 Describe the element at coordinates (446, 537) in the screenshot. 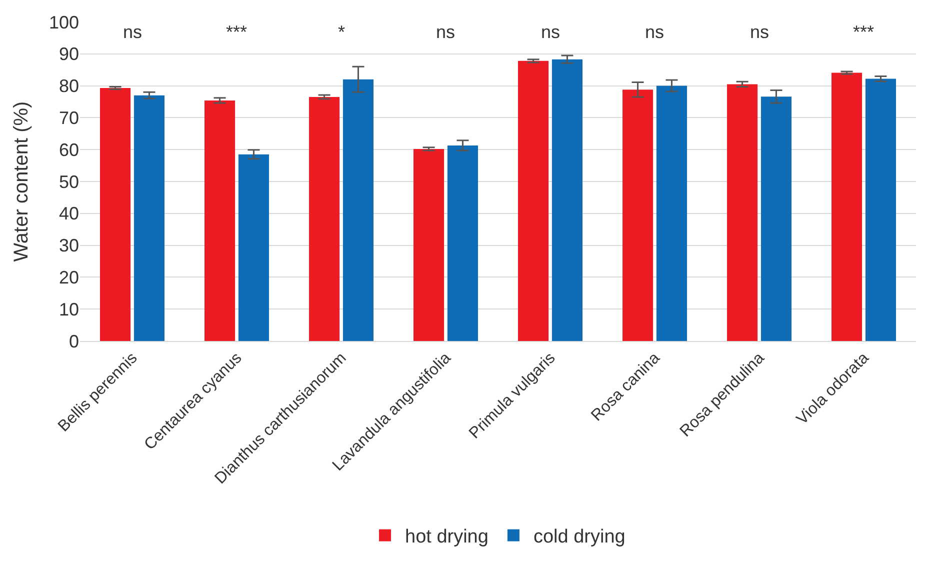

I see `legend-label: hot drying` at that location.